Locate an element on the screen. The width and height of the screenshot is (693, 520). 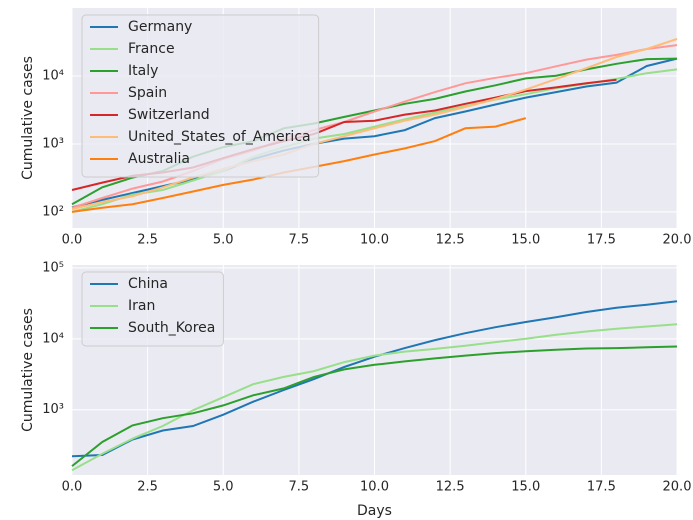
legend-label: Germany is located at coordinates (160, 27).